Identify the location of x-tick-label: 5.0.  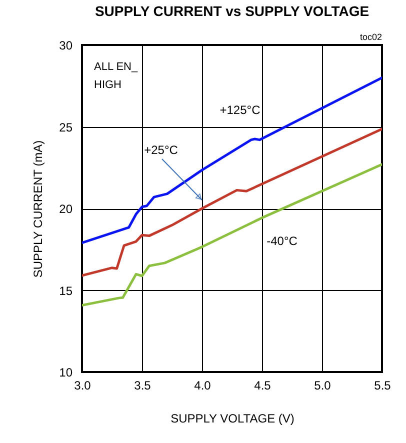
(323, 385).